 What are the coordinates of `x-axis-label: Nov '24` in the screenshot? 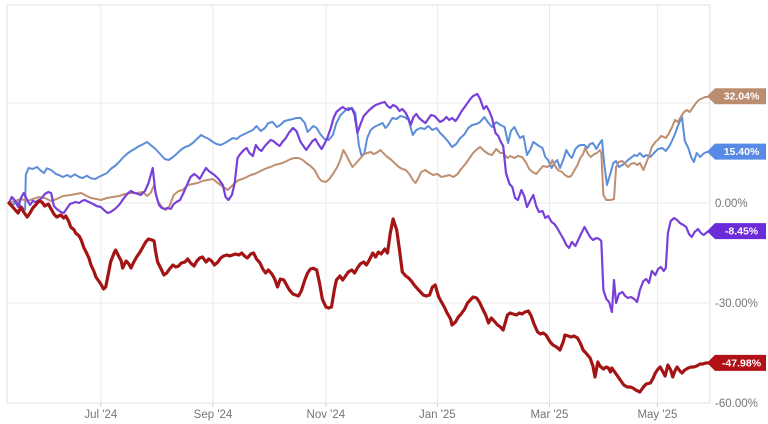 It's located at (326, 415).